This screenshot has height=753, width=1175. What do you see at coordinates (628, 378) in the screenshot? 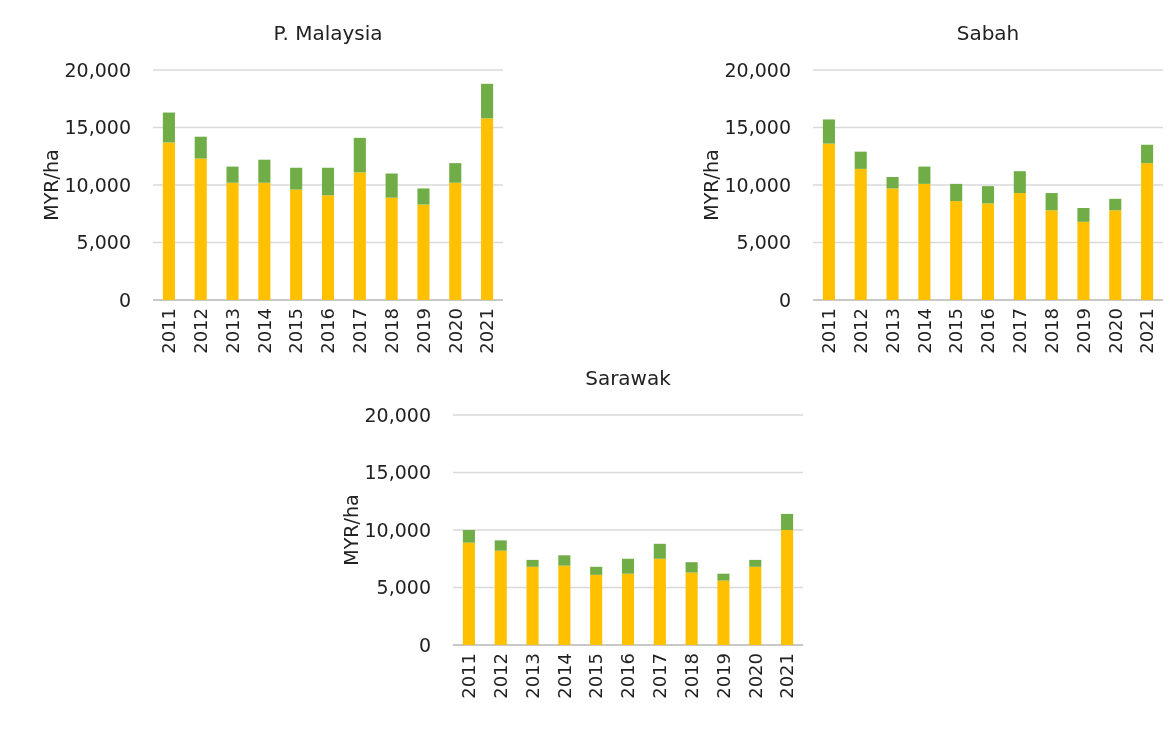
I see `chart-title: Sarawak` at bounding box center [628, 378].